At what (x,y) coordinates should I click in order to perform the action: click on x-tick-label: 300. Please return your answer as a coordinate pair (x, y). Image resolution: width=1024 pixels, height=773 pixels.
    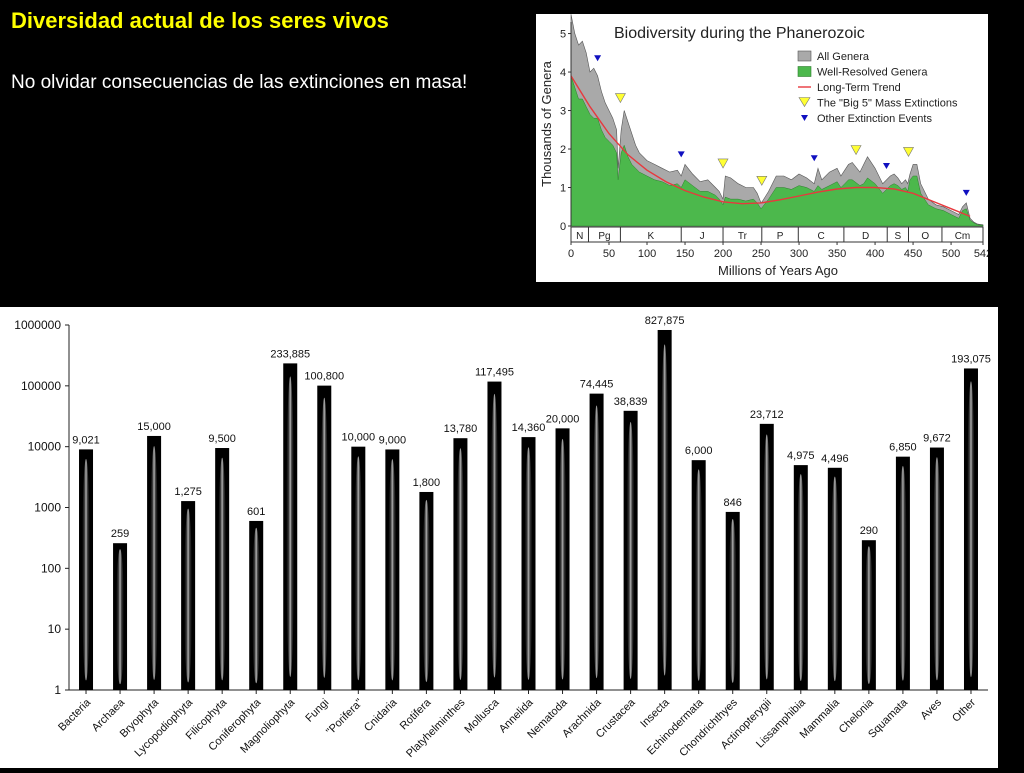
    Looking at the image, I should click on (799, 254).